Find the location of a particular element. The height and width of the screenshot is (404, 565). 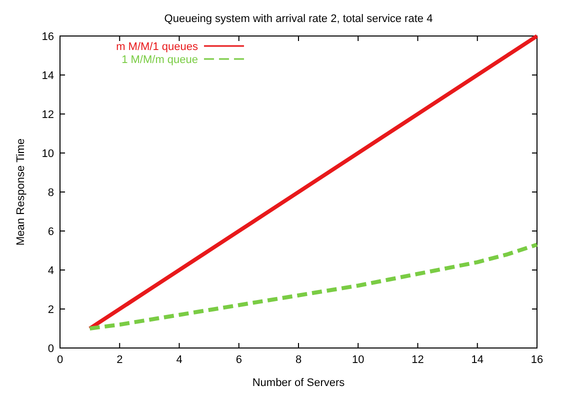

x-axis-title: Number of Servers is located at coordinates (299, 383).